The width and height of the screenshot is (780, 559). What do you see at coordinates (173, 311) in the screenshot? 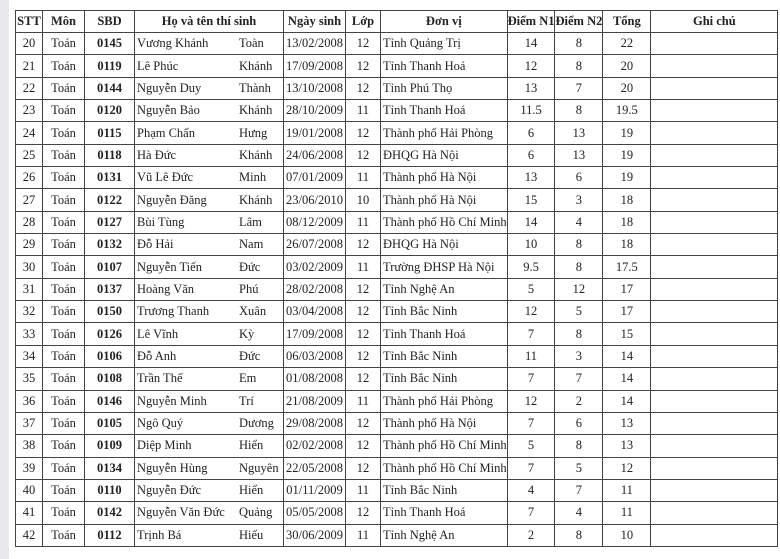
I see `surname: Trương Thanh` at bounding box center [173, 311].